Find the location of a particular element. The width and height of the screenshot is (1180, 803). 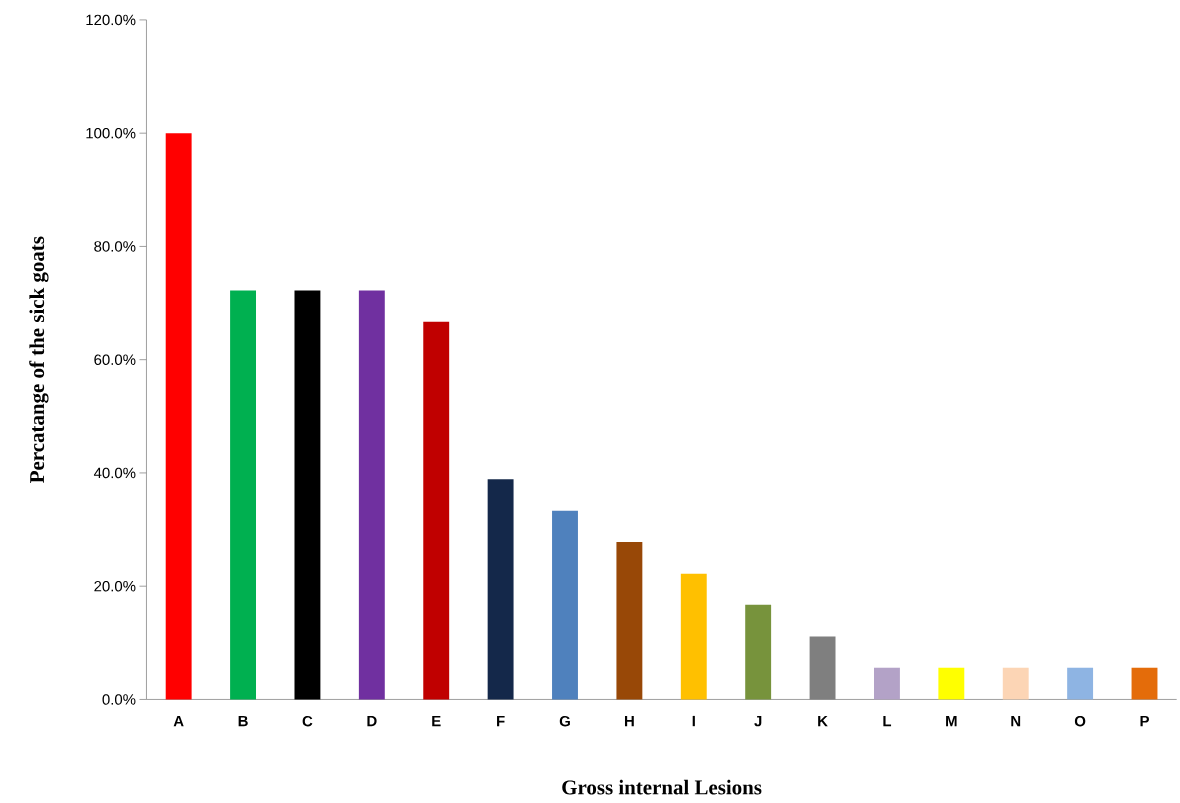

x-tick-label: B is located at coordinates (243, 721).